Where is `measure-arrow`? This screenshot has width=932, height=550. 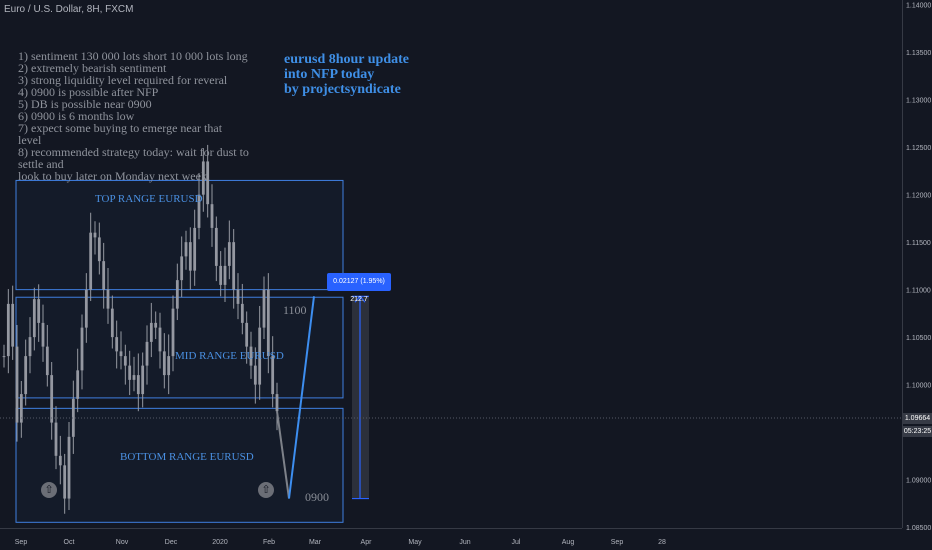
measure-arrow is located at coordinates (360, 299).